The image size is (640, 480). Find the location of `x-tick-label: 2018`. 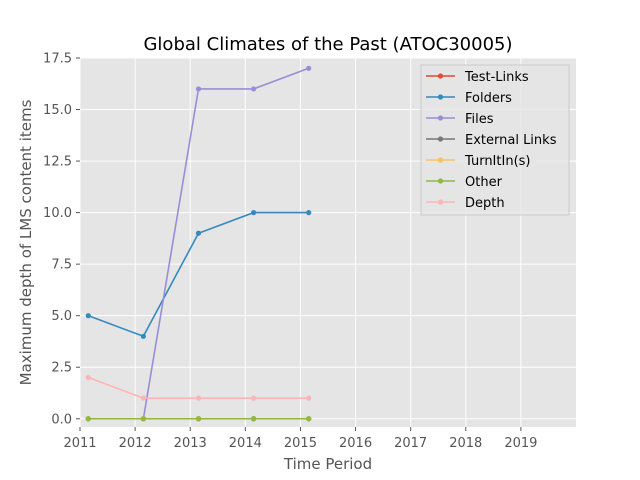

x-tick-label: 2018 is located at coordinates (465, 443).